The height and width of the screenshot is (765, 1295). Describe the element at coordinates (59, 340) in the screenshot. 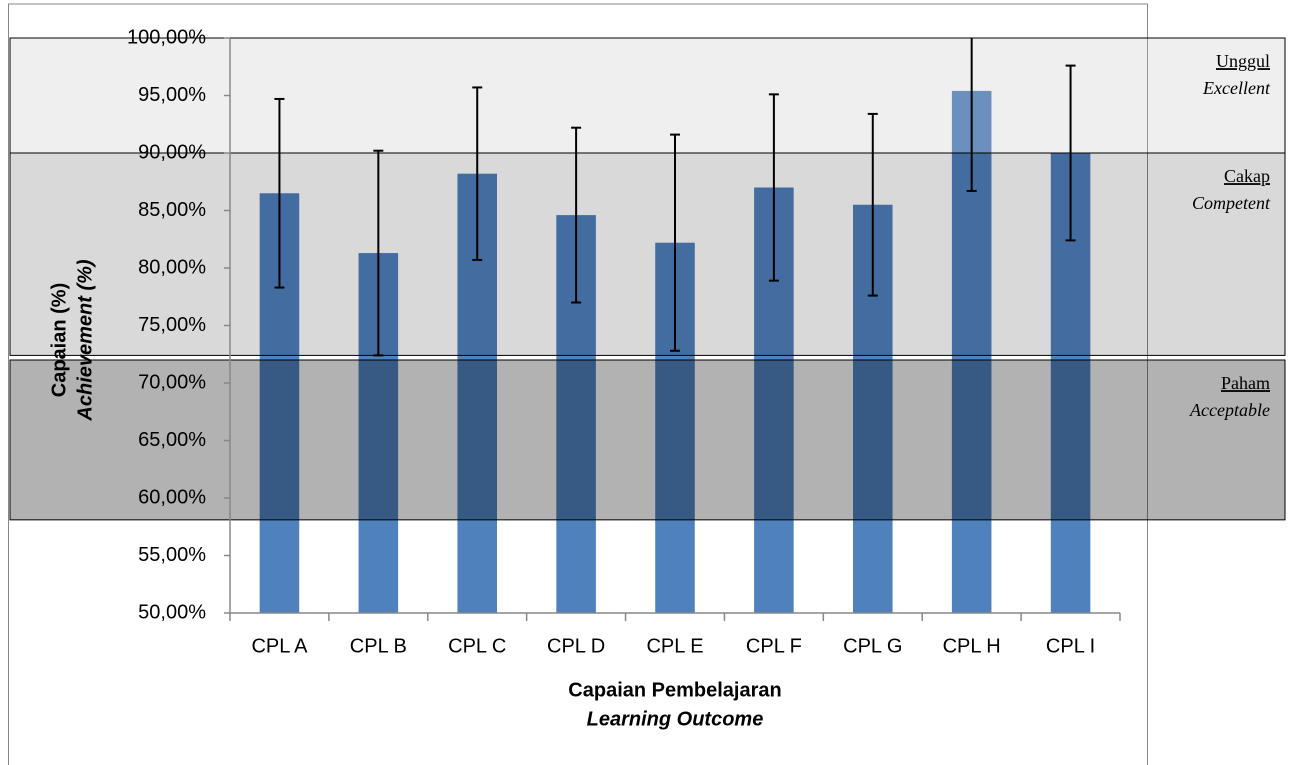

I see `y-axis-title: Capaian (%)` at that location.